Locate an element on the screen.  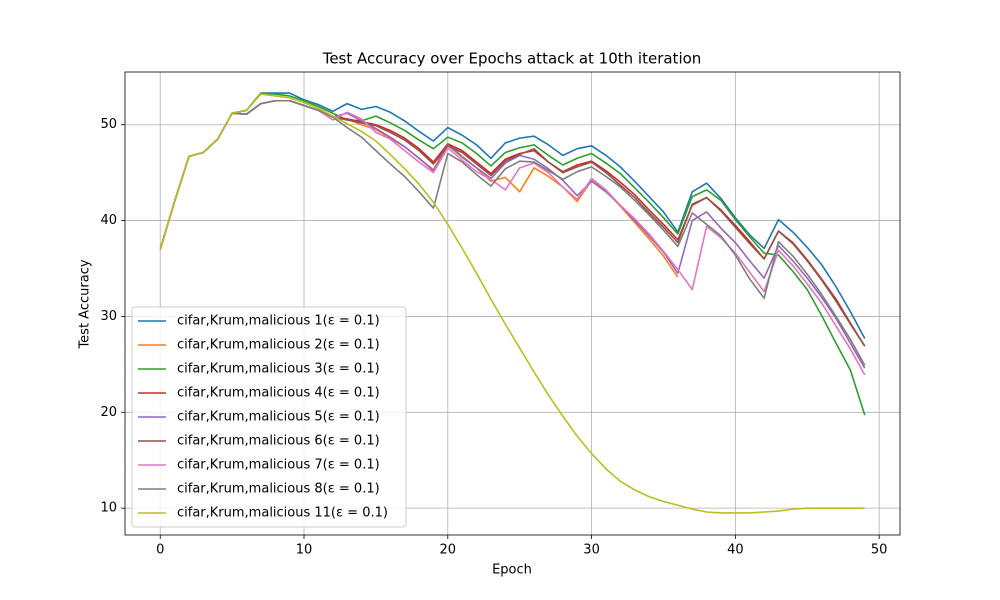
legend-label: cifar,Krum,malicious 6(ε = 0.1) is located at coordinates (278, 441).